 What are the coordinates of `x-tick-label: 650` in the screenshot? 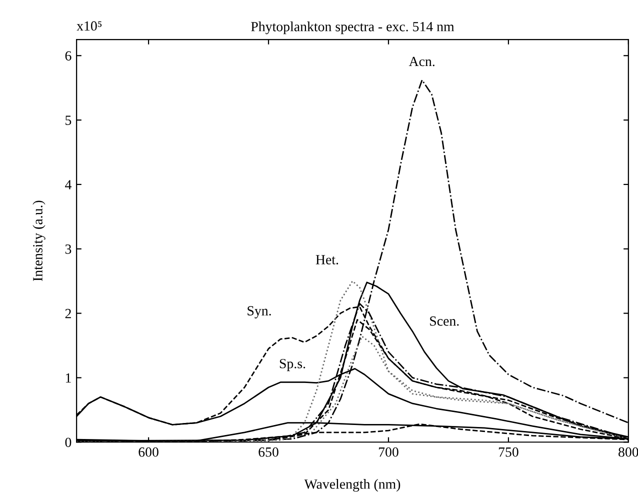 It's located at (268, 452).